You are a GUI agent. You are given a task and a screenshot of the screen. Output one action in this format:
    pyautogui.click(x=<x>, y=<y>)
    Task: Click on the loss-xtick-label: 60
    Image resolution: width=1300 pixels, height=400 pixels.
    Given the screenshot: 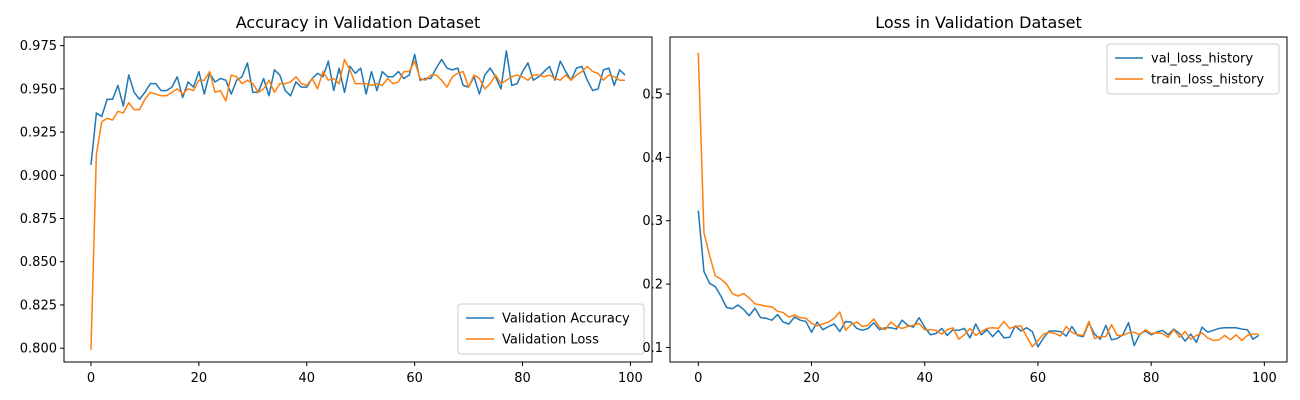 What is the action you would take?
    pyautogui.click(x=1038, y=378)
    